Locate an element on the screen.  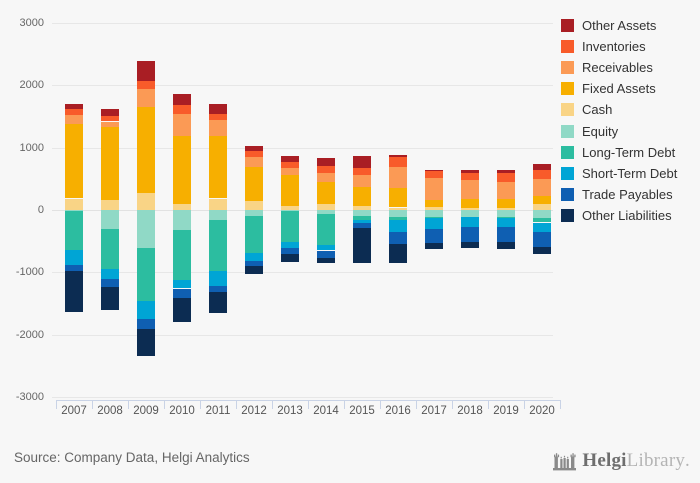
legend-item-receivables: Receivables is located at coordinates (607, 67).